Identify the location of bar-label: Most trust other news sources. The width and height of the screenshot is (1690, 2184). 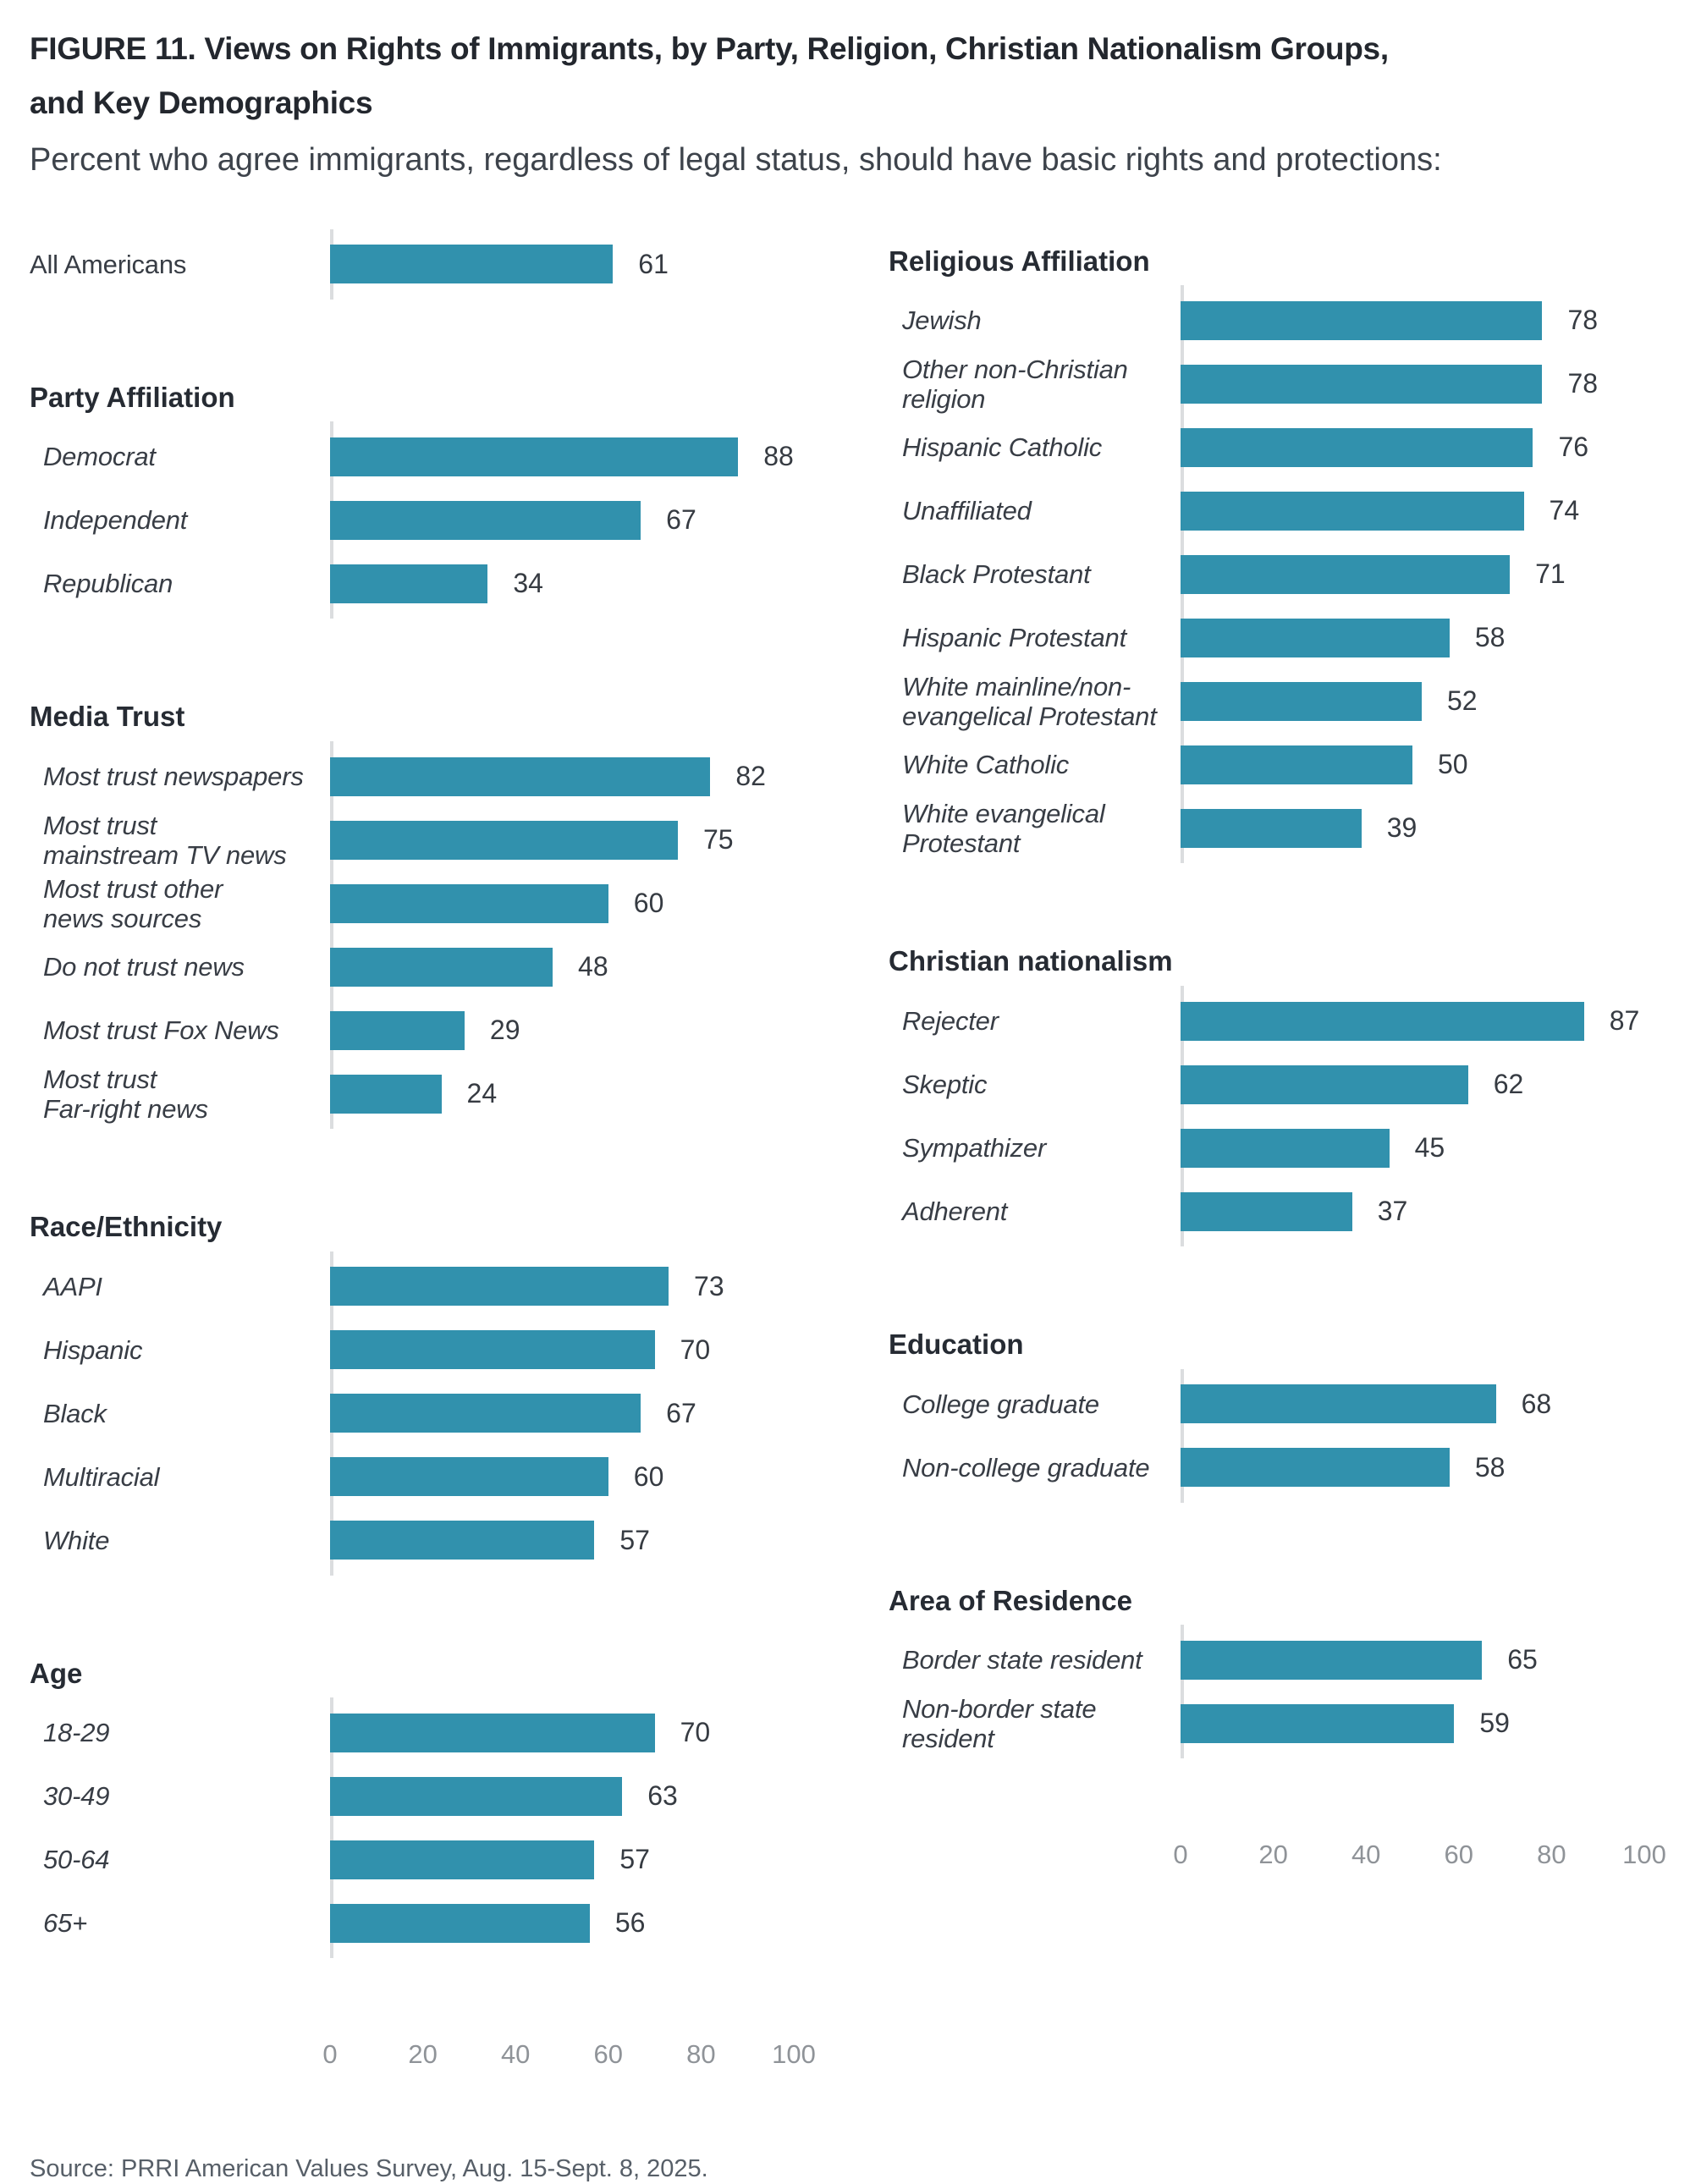
(133, 903).